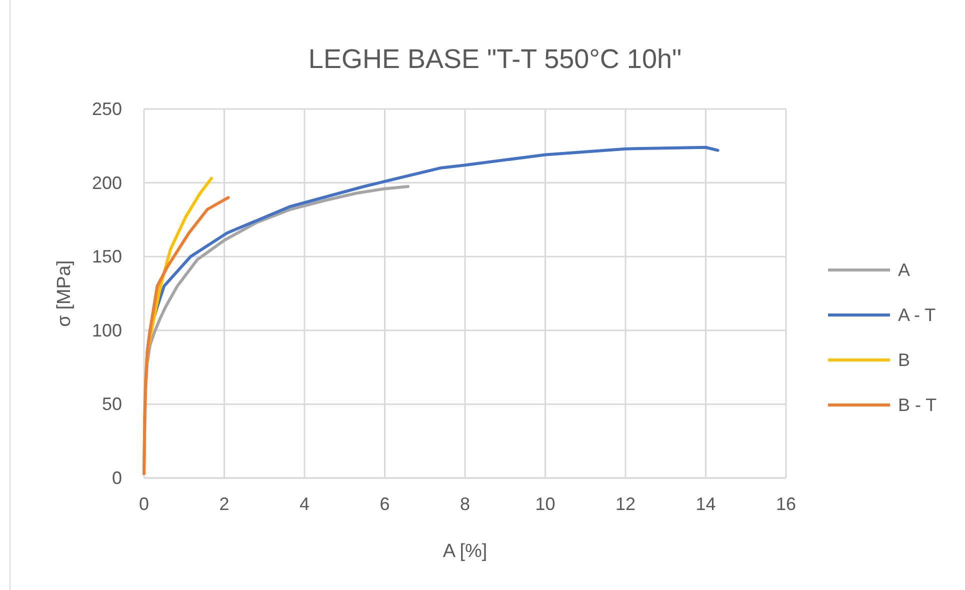 The image size is (965, 590). I want to click on x-tick-label: 12, so click(625, 504).